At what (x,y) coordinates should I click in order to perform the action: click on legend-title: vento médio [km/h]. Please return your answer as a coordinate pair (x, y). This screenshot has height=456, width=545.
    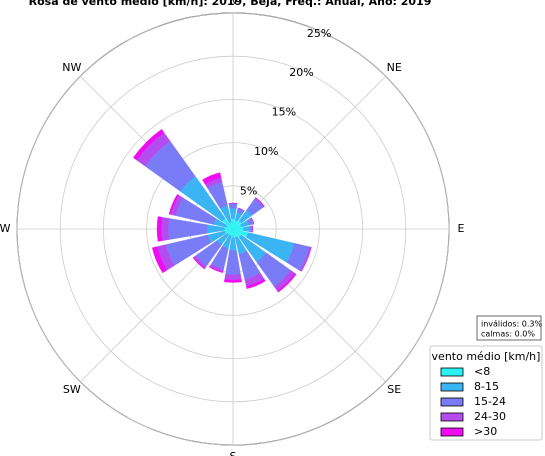
    Looking at the image, I should click on (486, 356).